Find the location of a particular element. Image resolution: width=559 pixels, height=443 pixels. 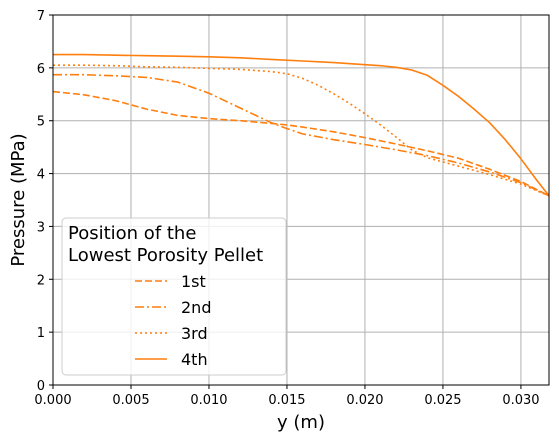

y-tick-label: 4 is located at coordinates (41, 175).